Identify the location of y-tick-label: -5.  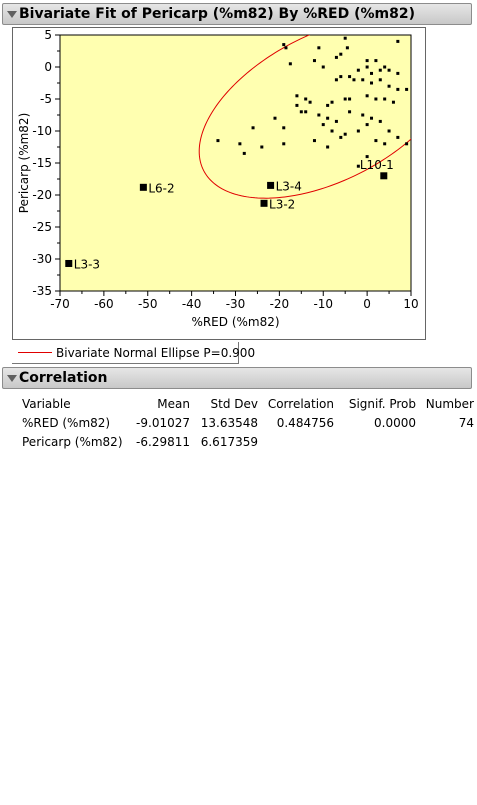
(46, 99).